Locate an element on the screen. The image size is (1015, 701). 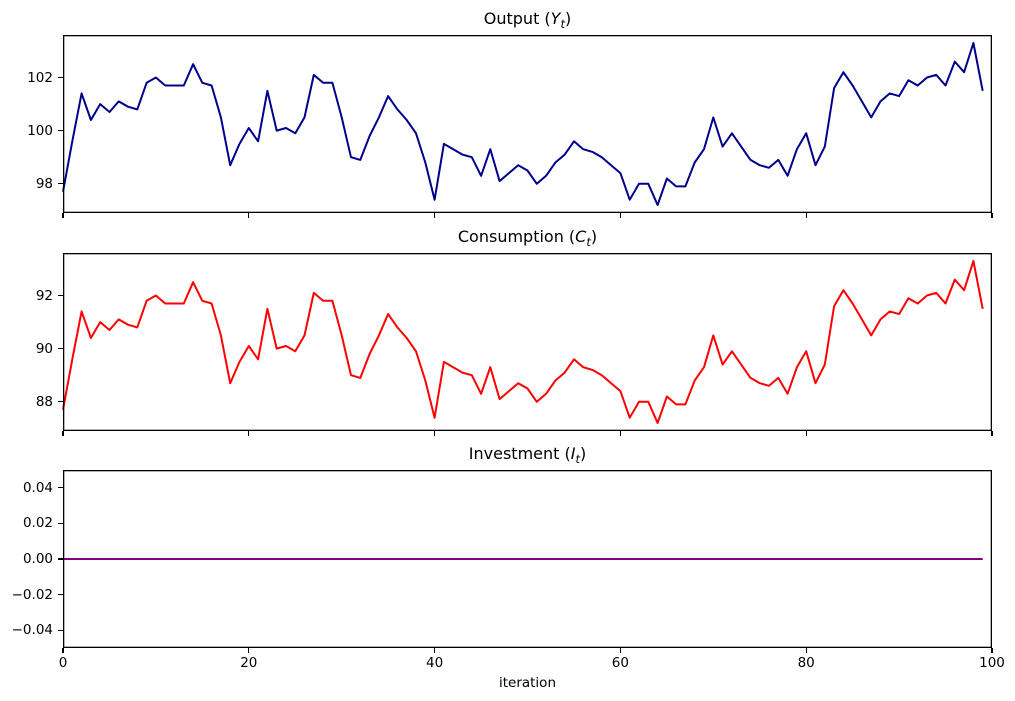
title-variable: I is located at coordinates (573, 453).